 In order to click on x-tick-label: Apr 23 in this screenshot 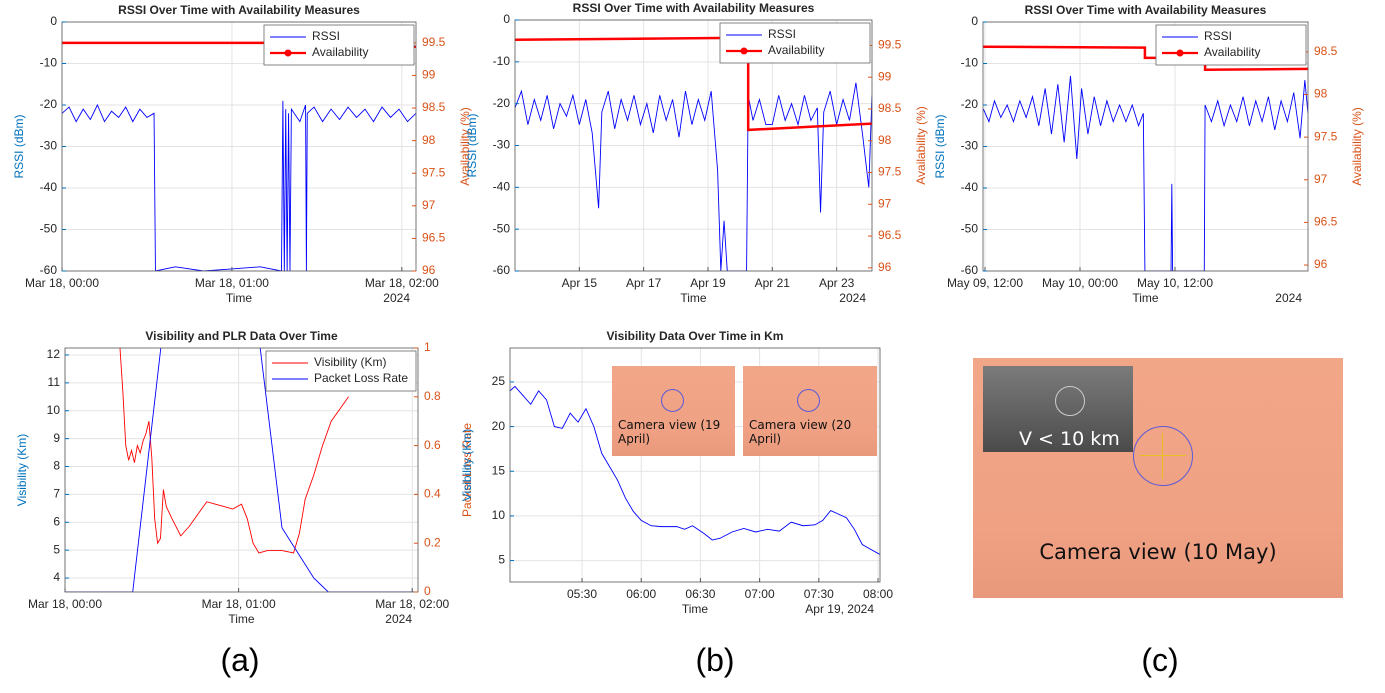, I will do `click(837, 283)`.